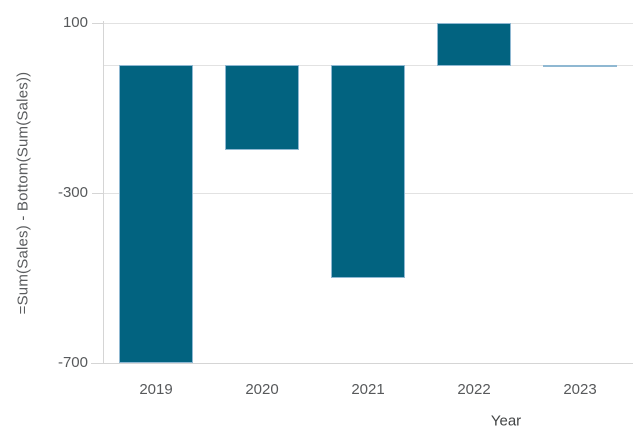  I want to click on bar-2019, so click(156, 214).